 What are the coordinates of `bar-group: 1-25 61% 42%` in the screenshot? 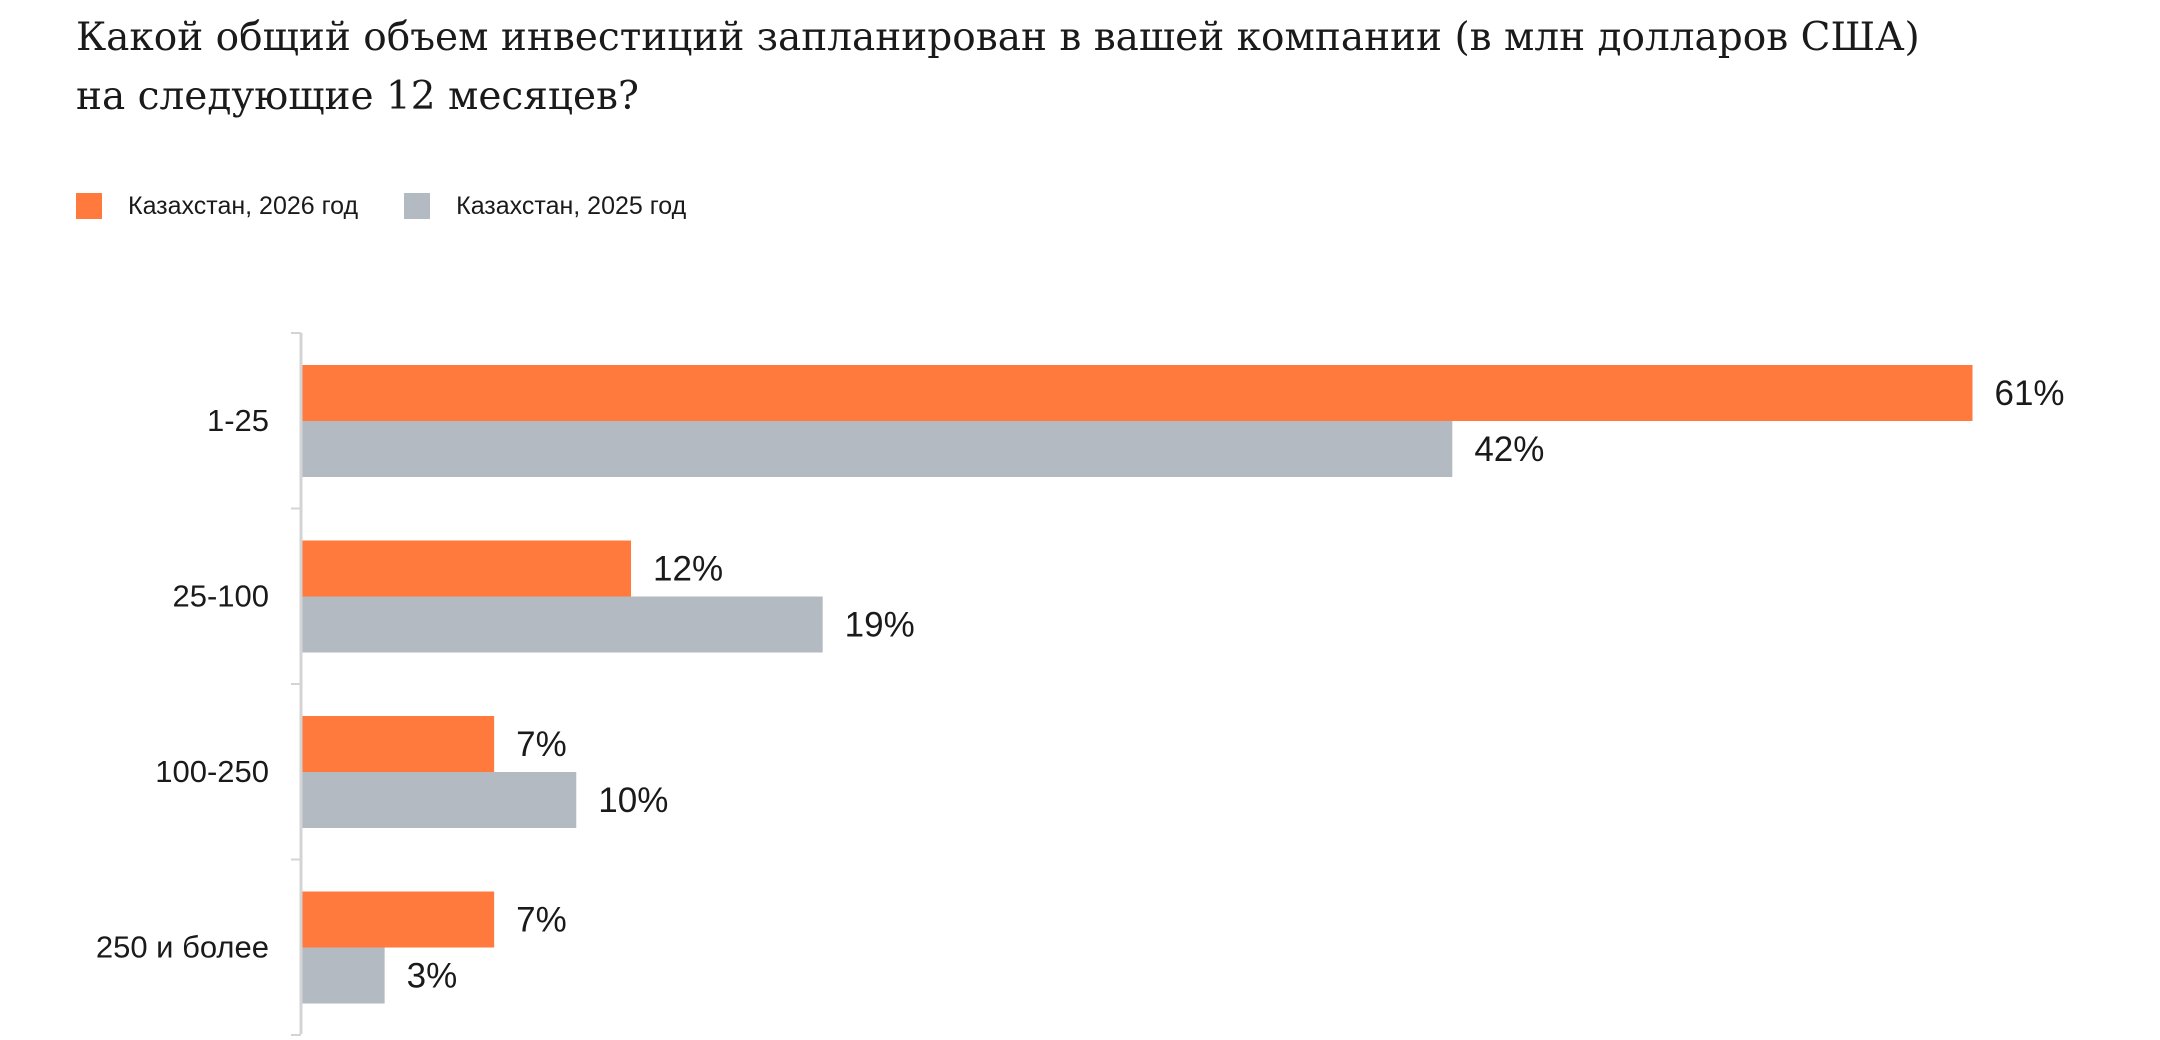 It's located at (1136, 421).